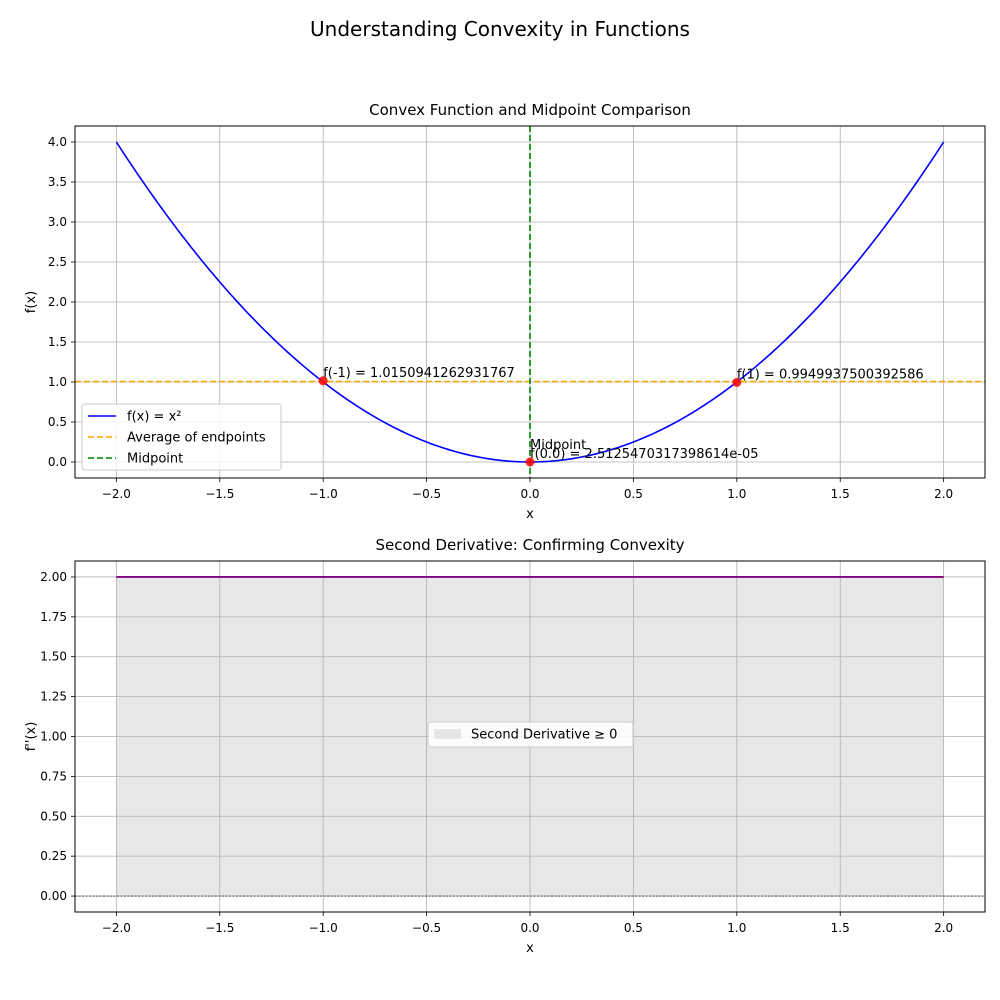 Image resolution: width=1000 pixels, height=1000 pixels. What do you see at coordinates (57, 382) in the screenshot?
I see `y-tick-label: 1.0` at bounding box center [57, 382].